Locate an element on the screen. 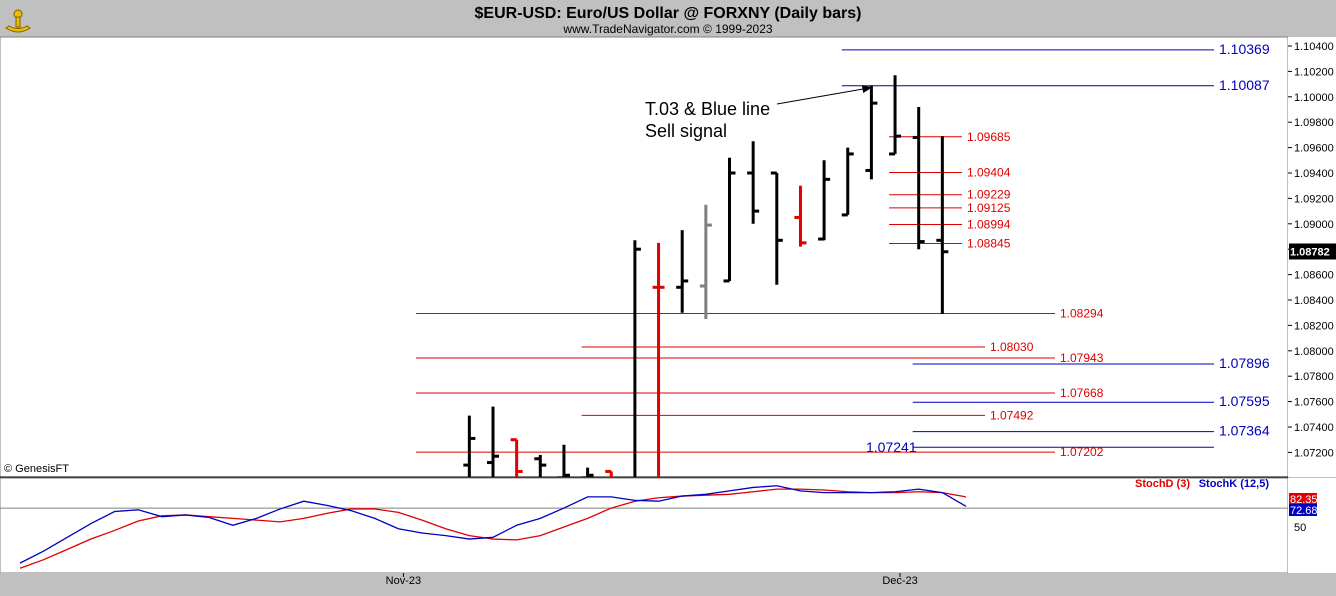 The height and width of the screenshot is (596, 1336). level-label: 1.08294 is located at coordinates (1082, 313).